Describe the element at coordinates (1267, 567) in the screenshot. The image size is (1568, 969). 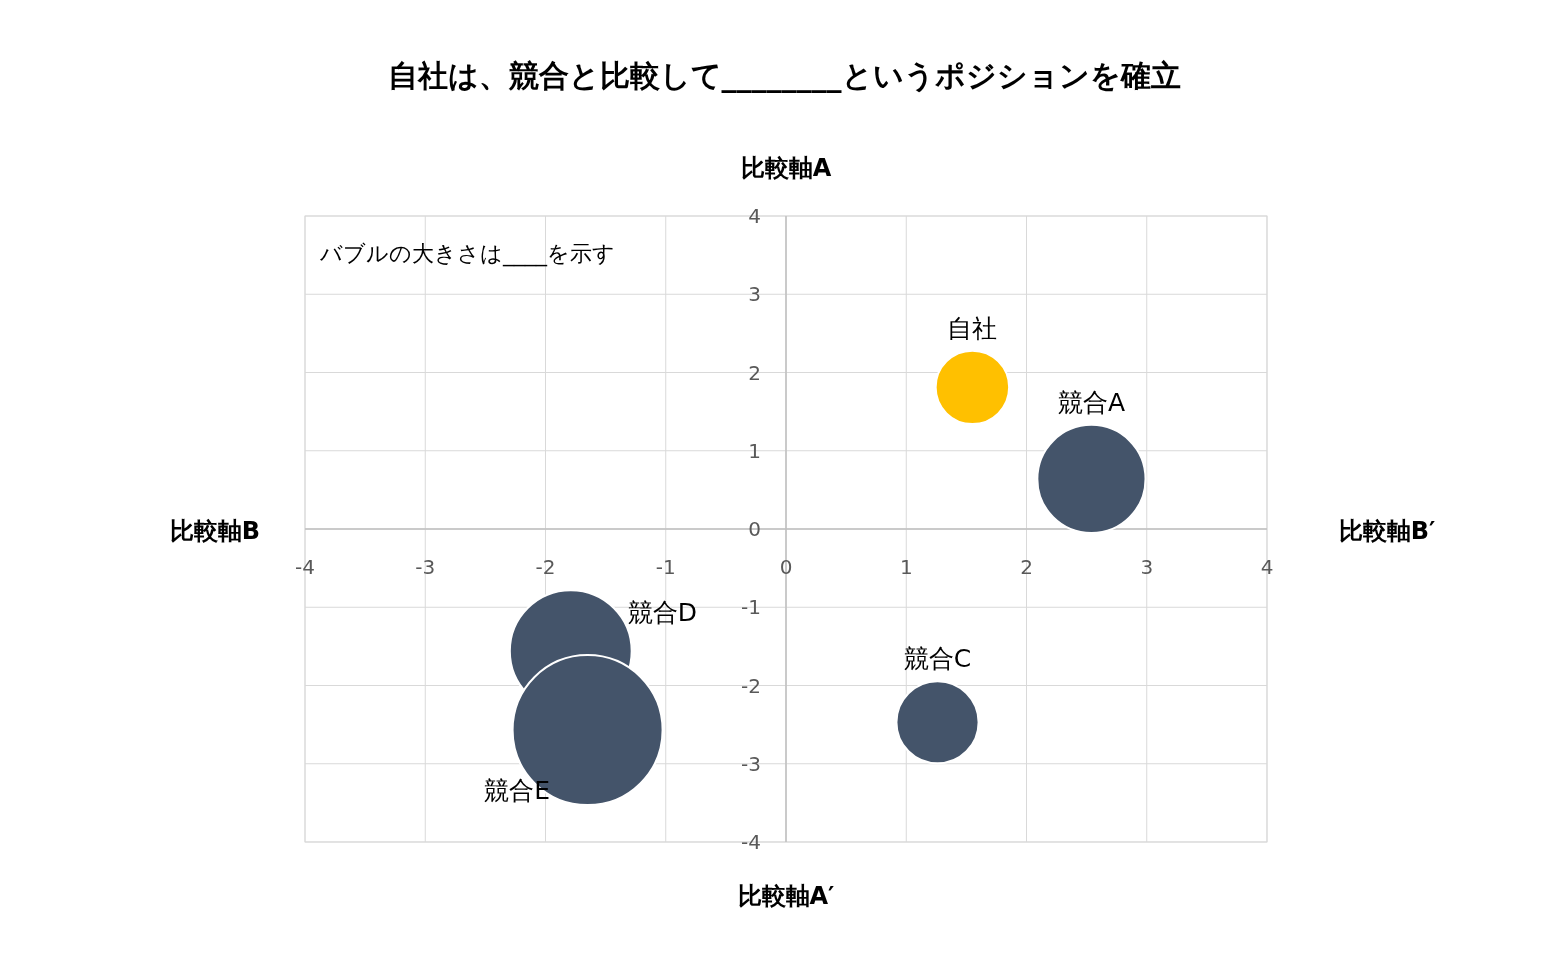
I see `x-tick-label: 4` at that location.